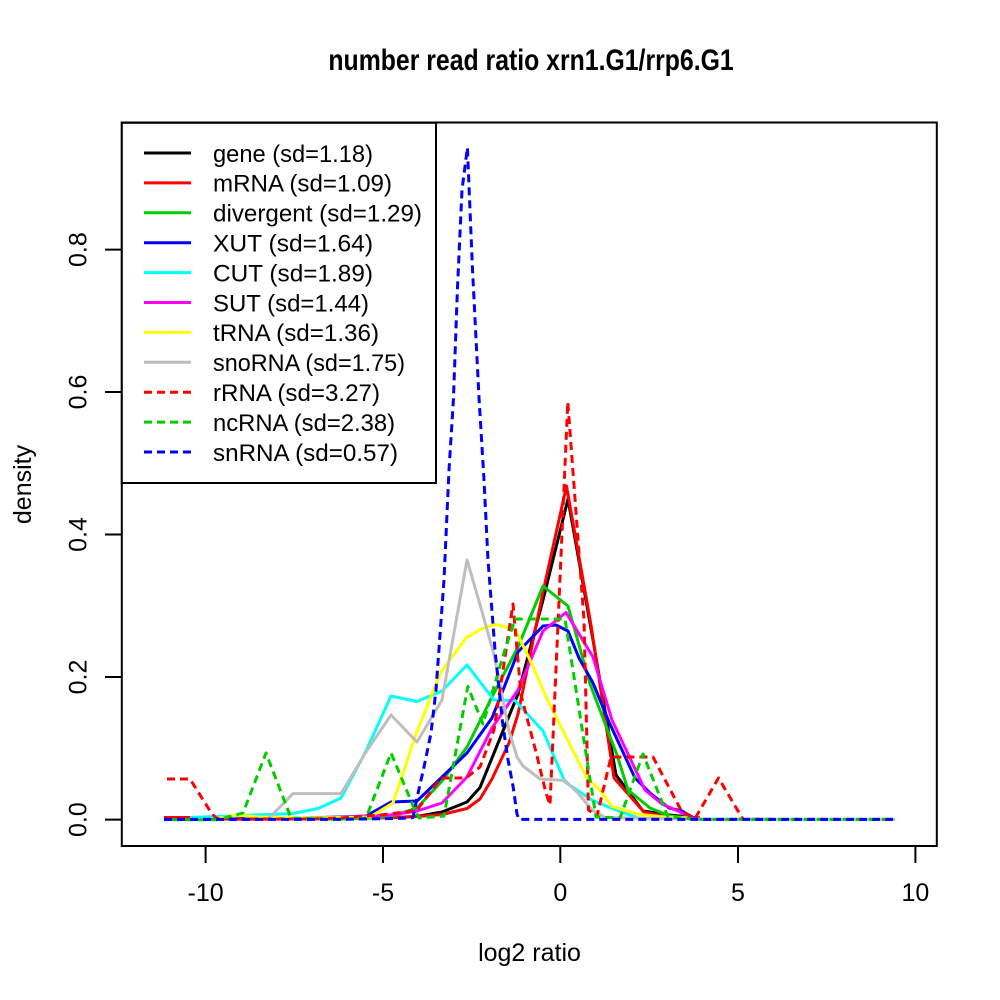  I want to click on svg-text: 0.8, so click(79, 249).